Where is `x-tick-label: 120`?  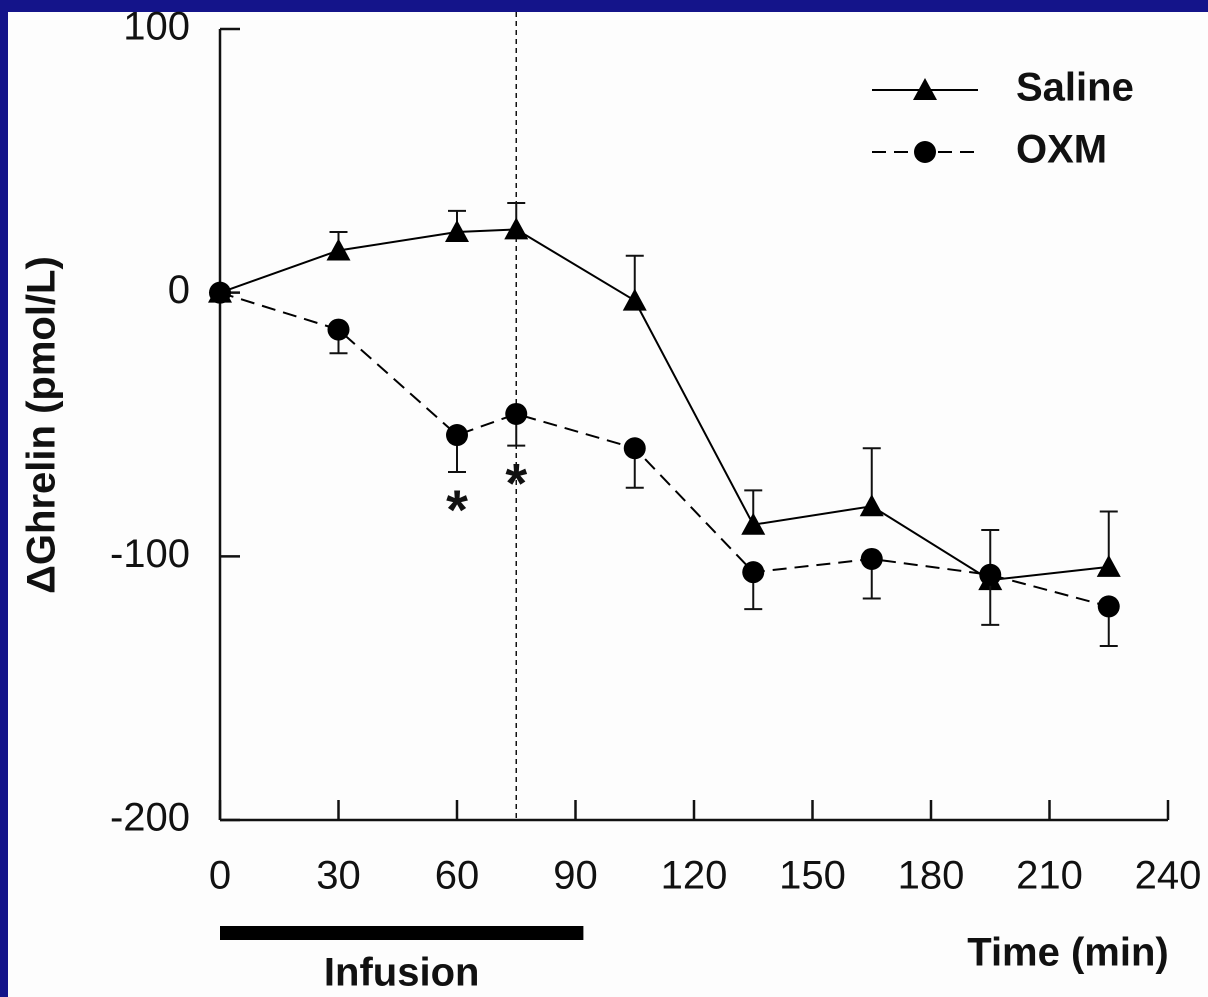
x-tick-label: 120 is located at coordinates (694, 876).